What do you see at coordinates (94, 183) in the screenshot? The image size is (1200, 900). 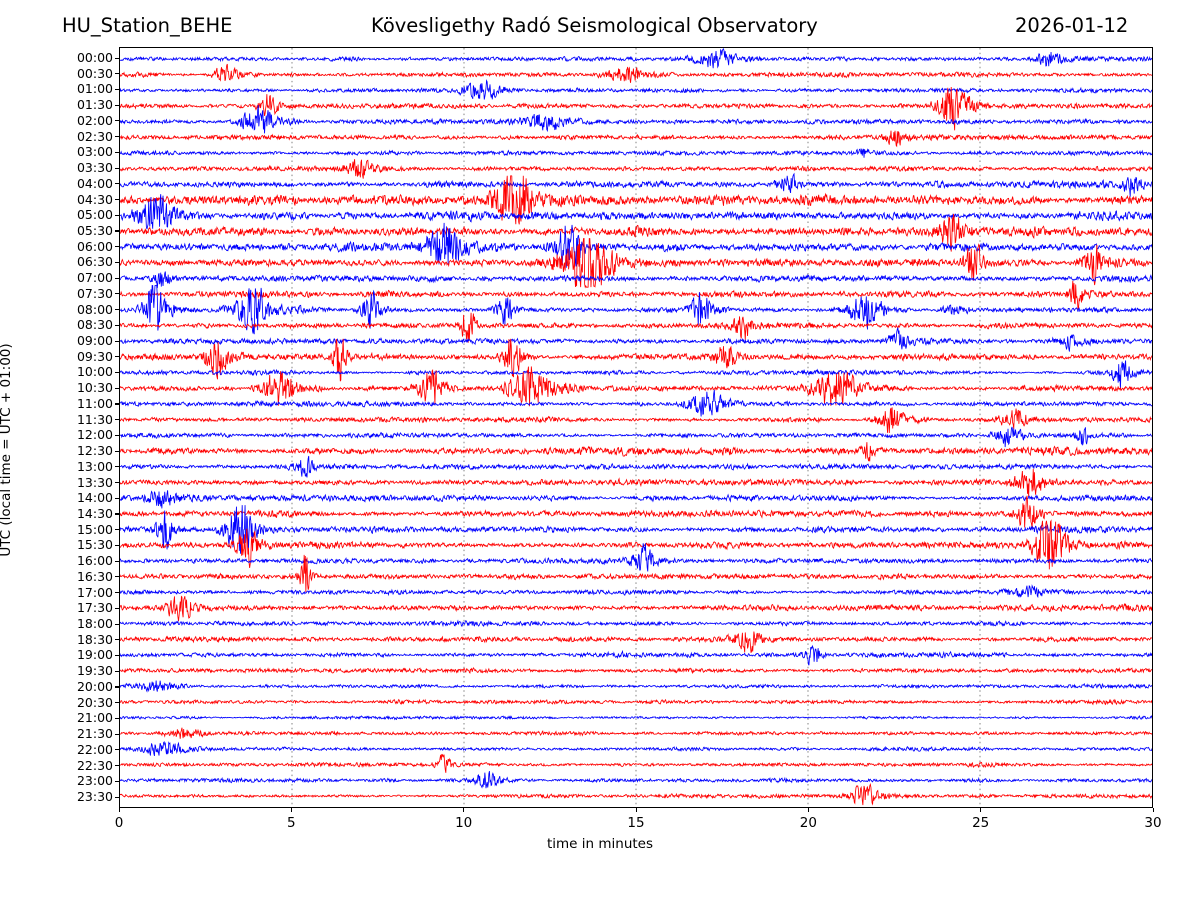 I see `y-tick-label: 04:00` at bounding box center [94, 183].